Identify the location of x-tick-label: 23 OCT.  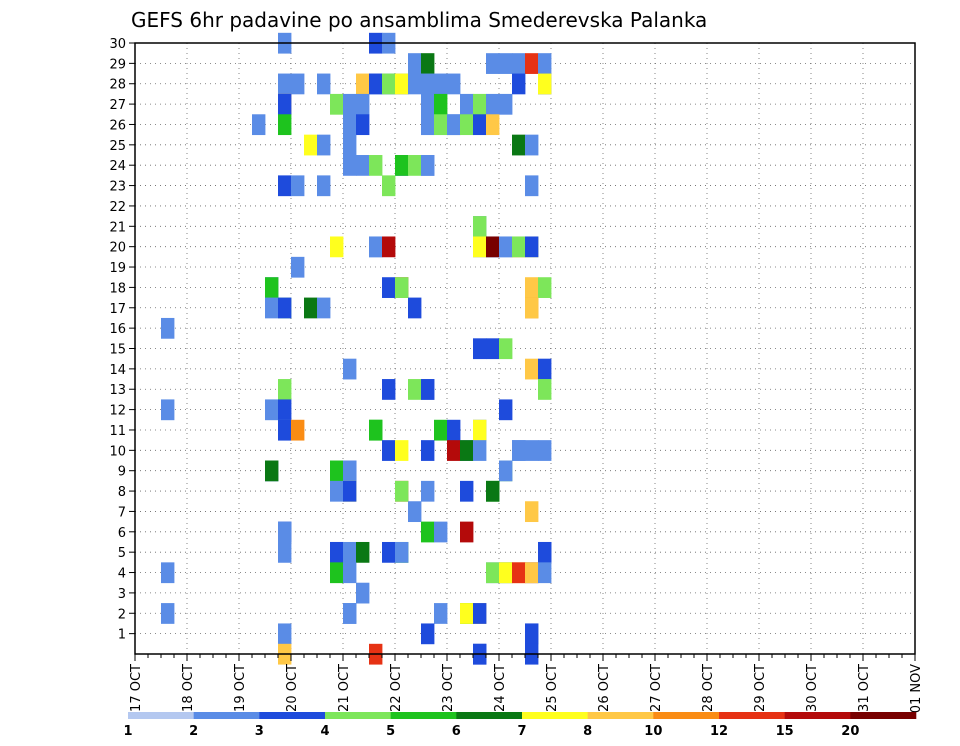
(448, 688).